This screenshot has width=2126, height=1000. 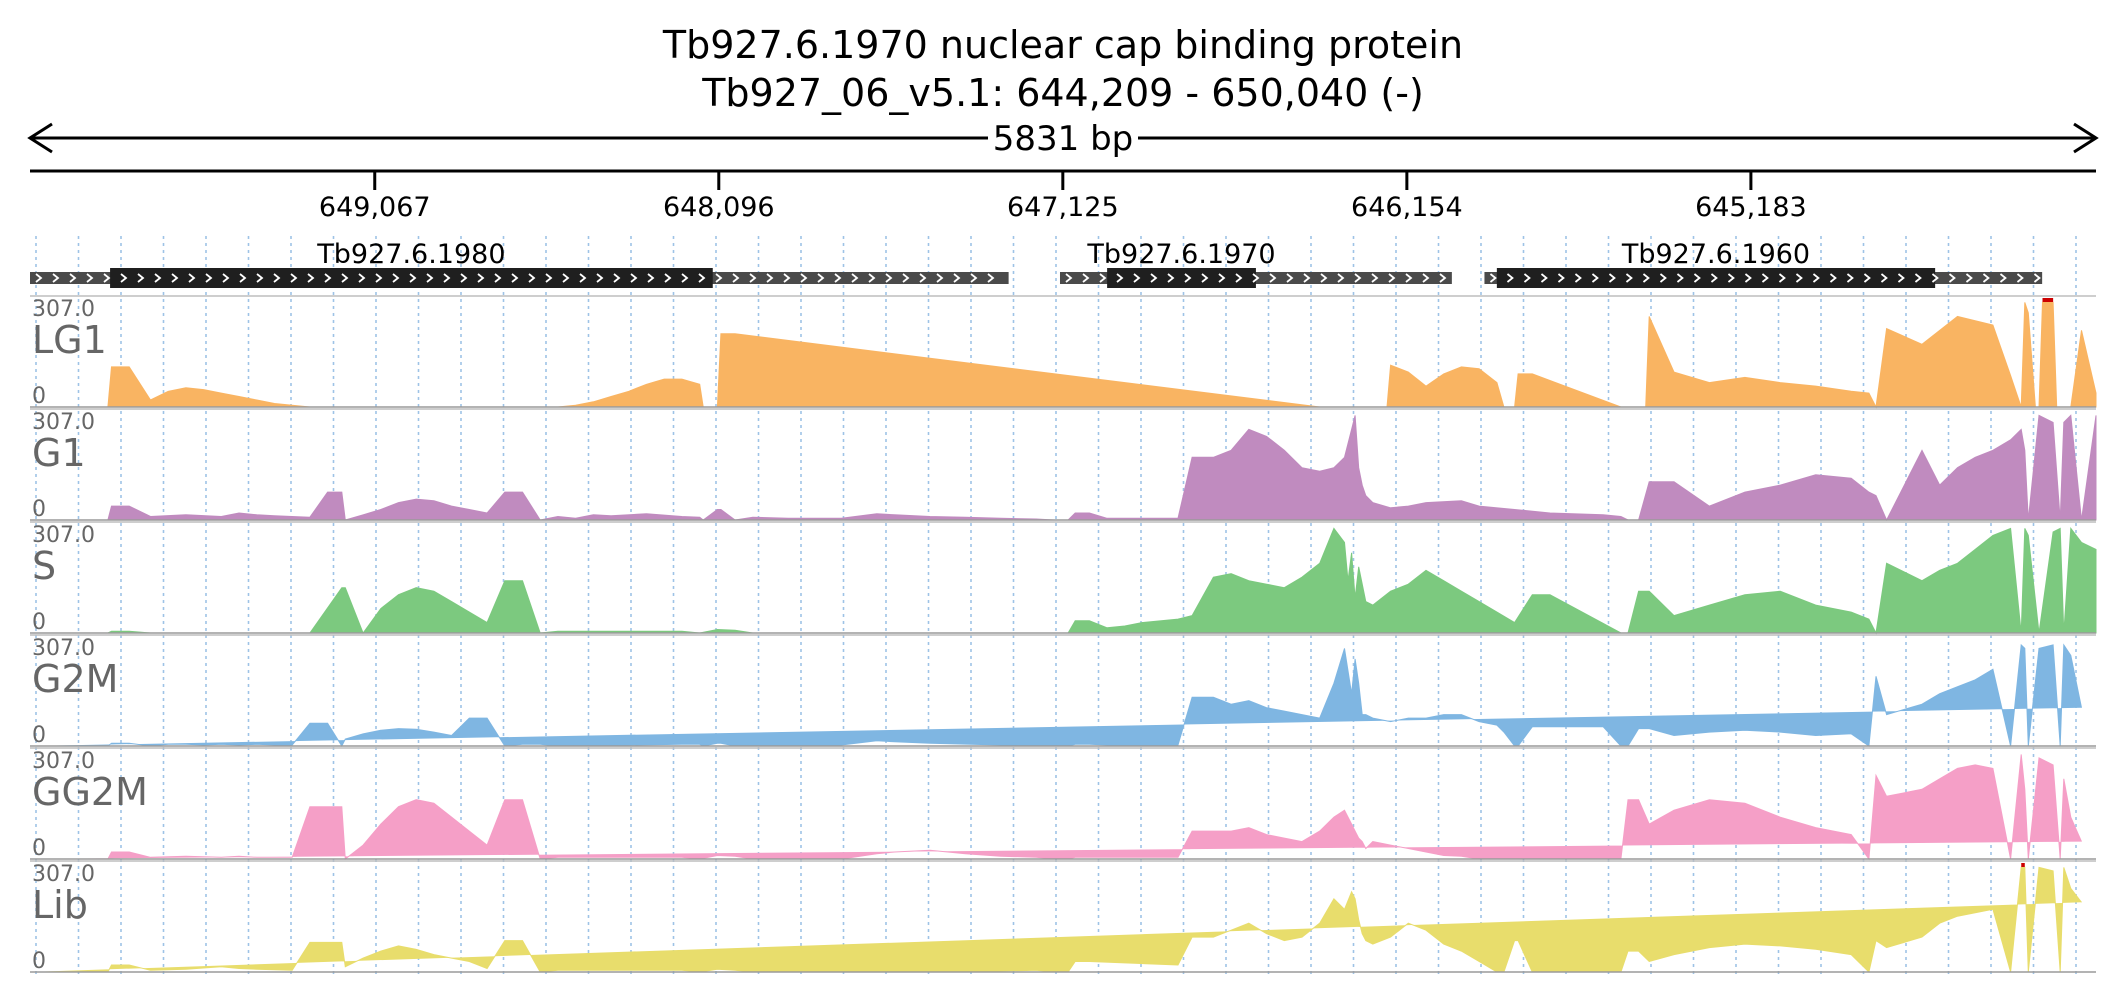 I want to click on axis-tick-label: 646,154, so click(x=1407, y=207).